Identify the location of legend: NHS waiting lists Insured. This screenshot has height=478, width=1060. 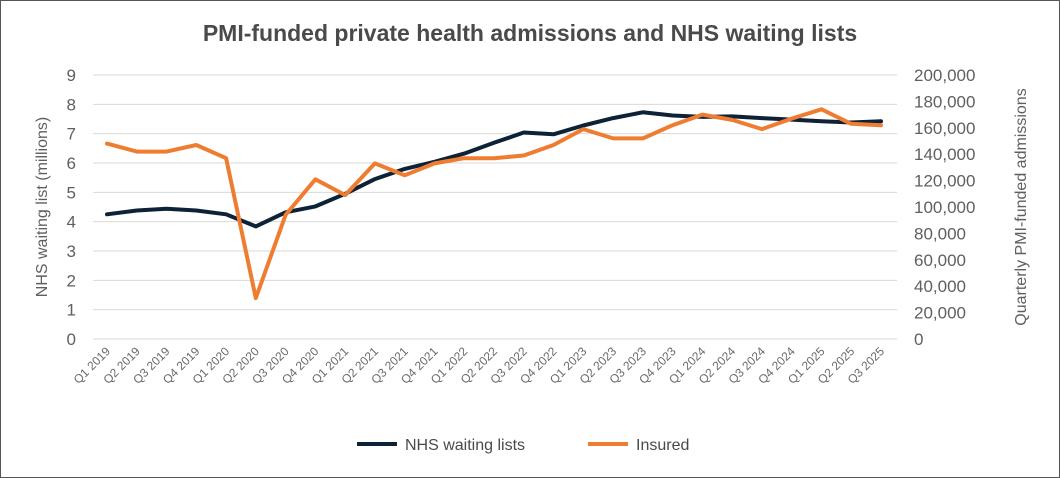
(523, 445).